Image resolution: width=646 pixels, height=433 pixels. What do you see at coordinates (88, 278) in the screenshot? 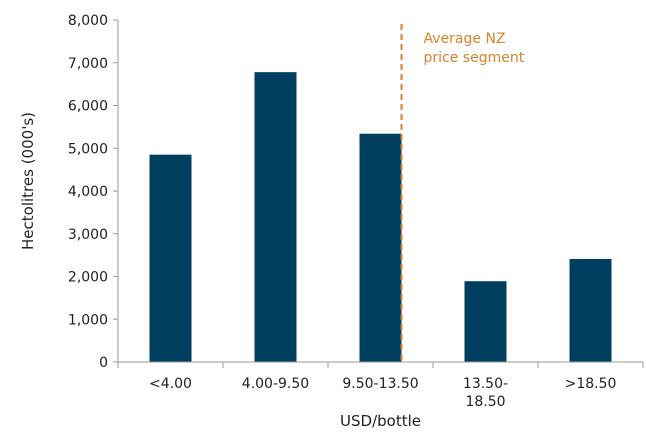
I see `y-tick-label: 2,000` at bounding box center [88, 278].